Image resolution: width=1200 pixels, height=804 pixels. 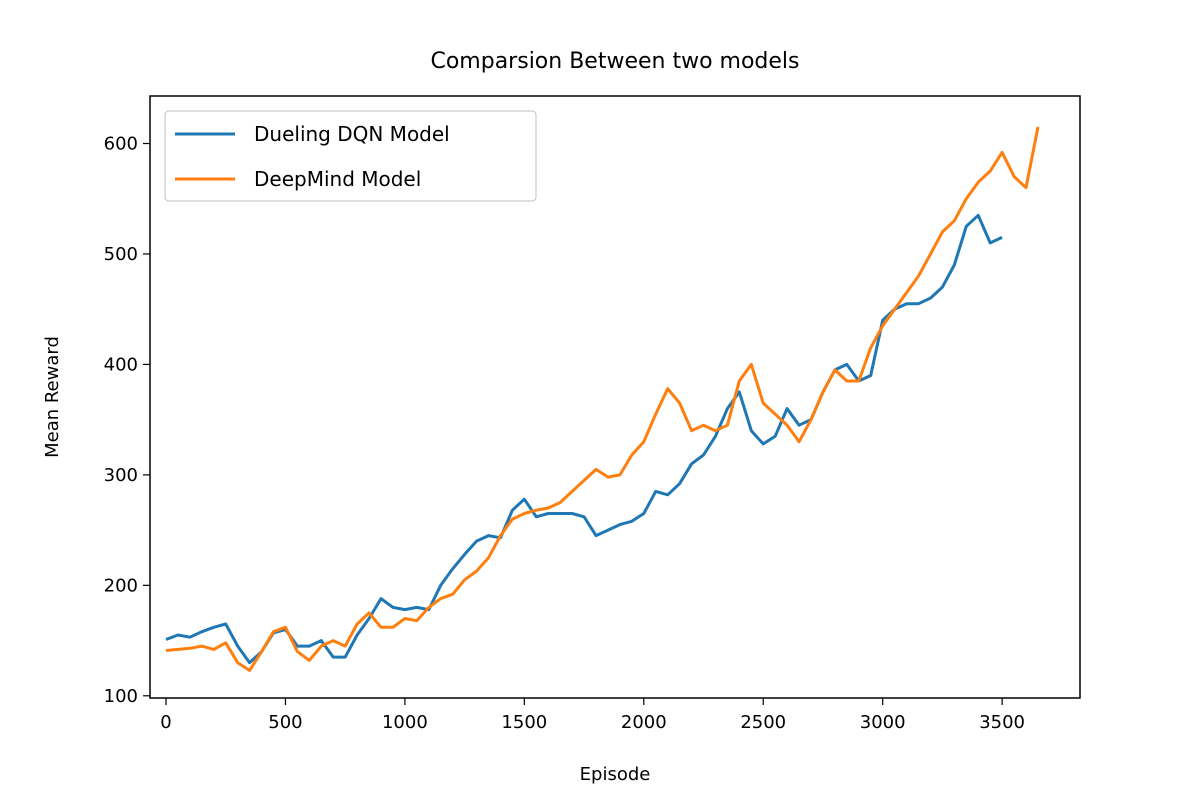 I want to click on x-tick-label: 3000, so click(x=883, y=722).